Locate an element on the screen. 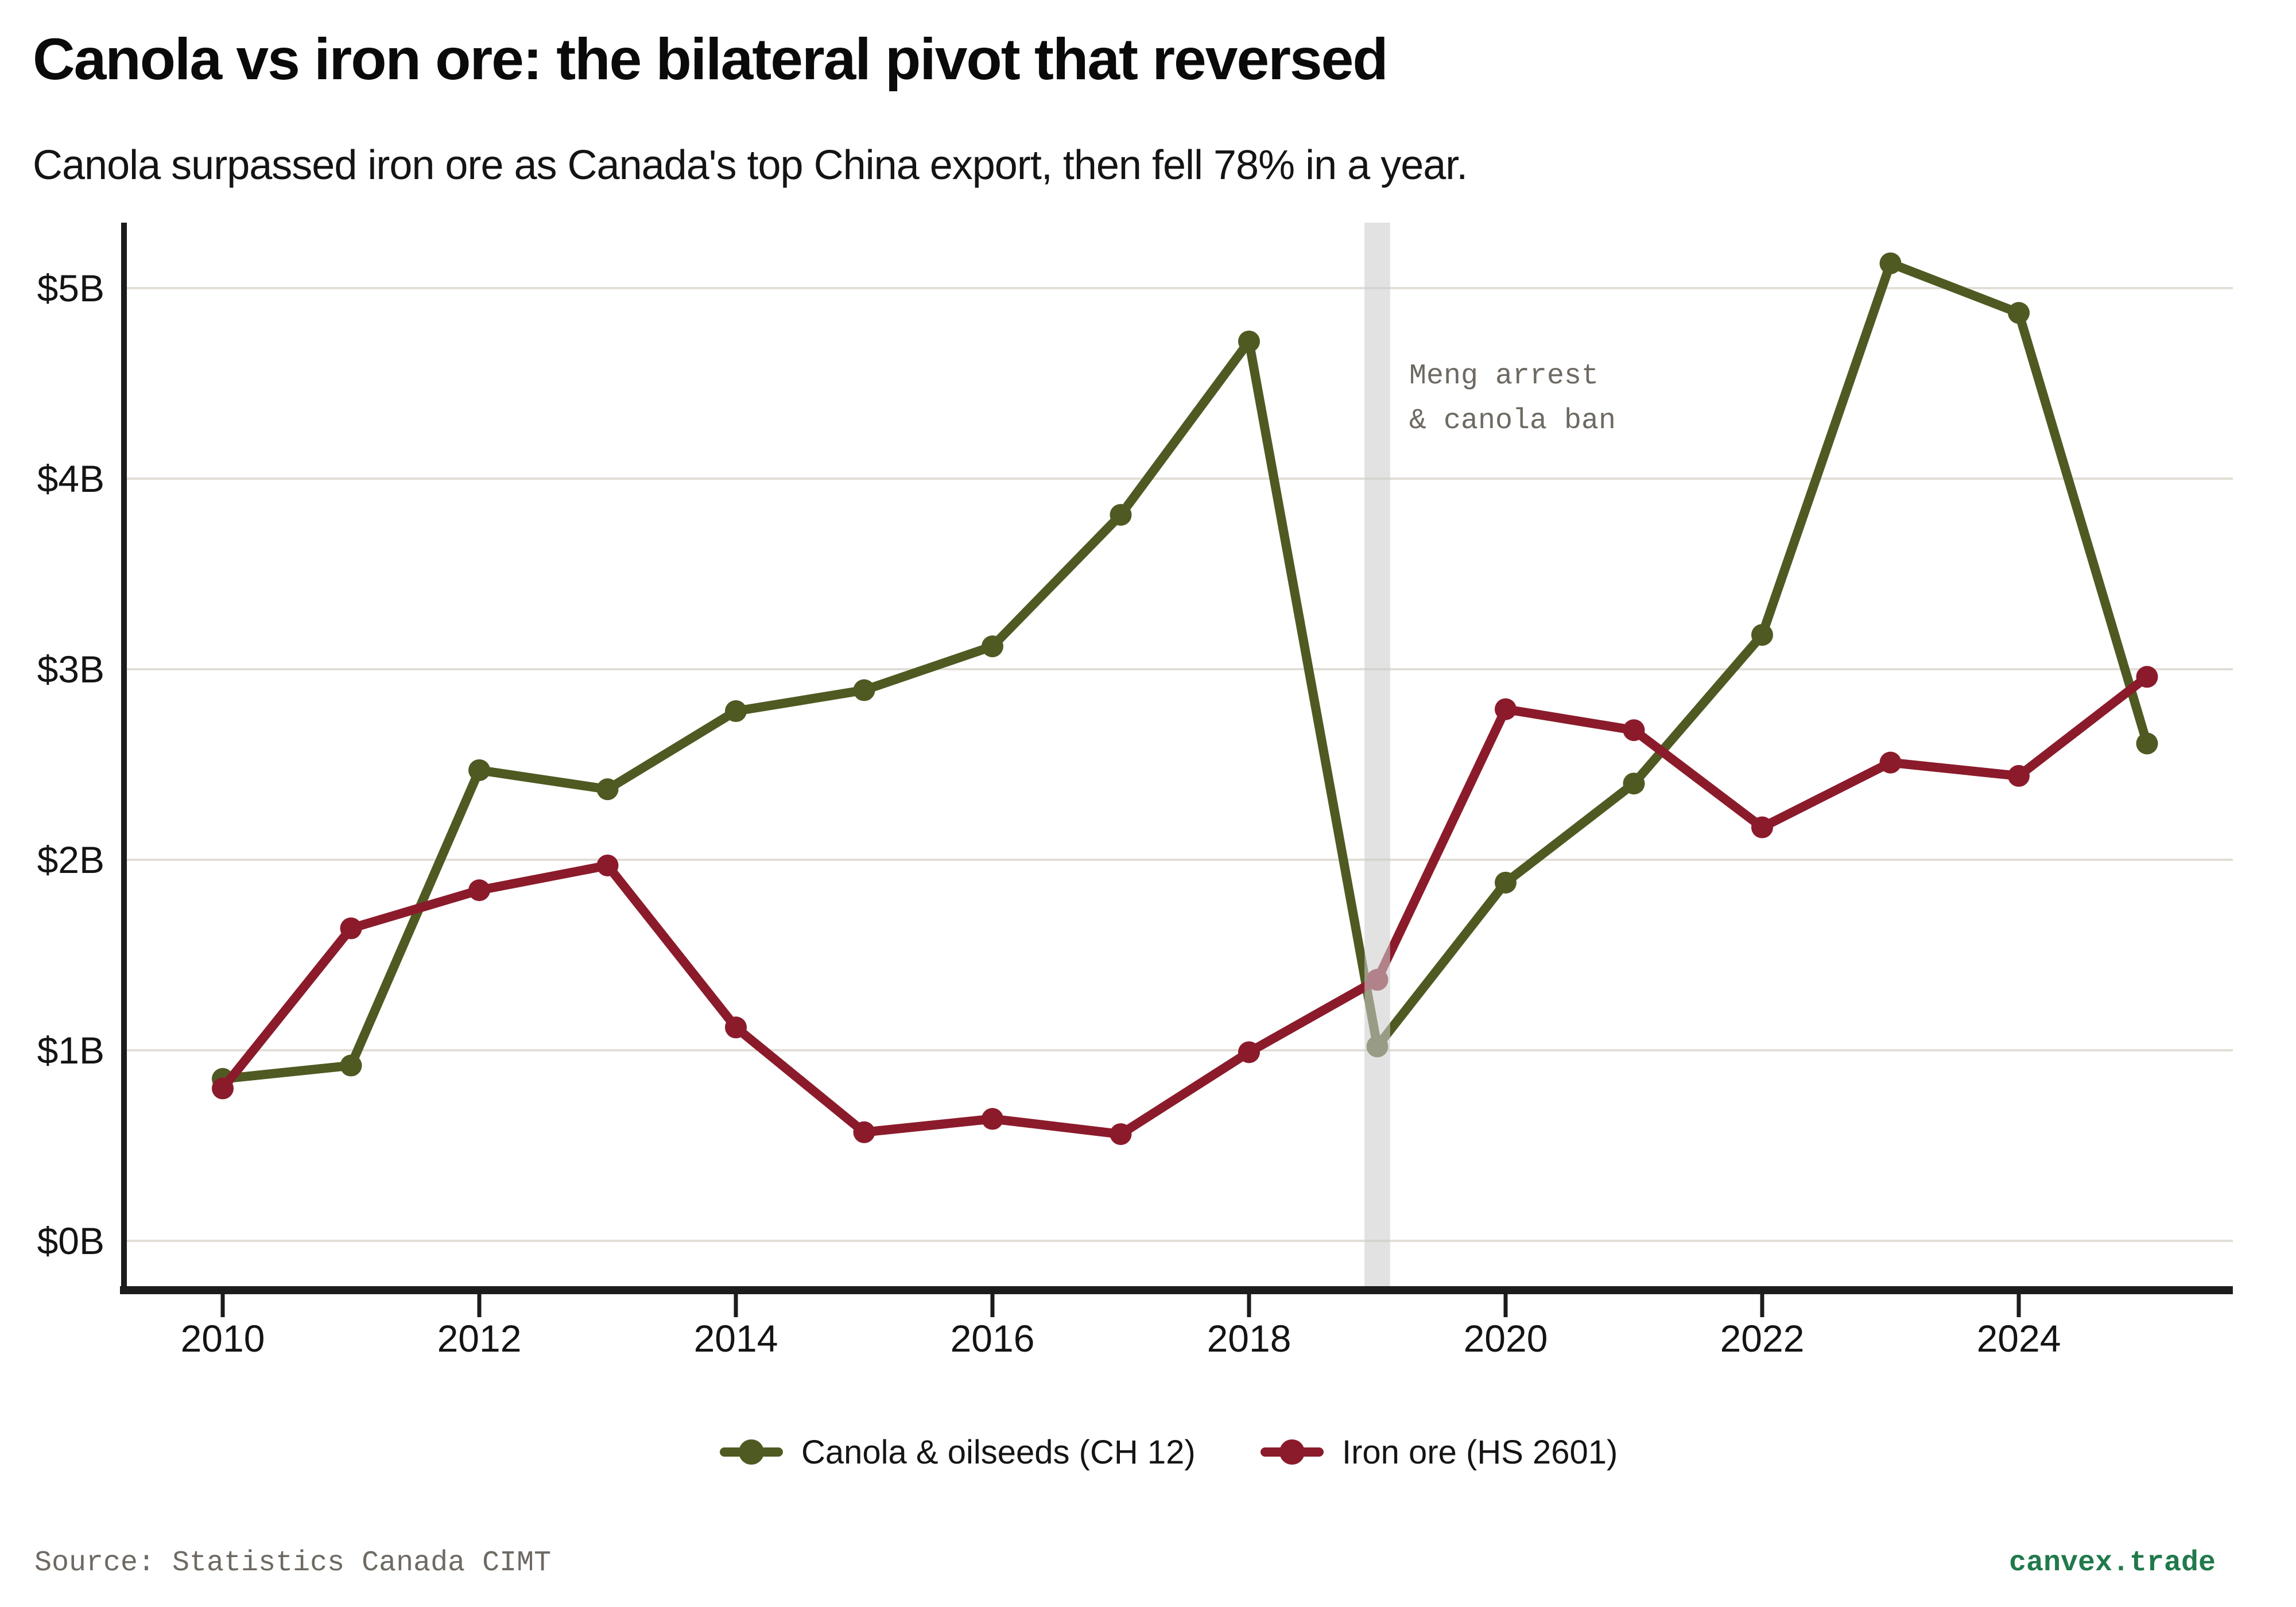  y-axis-labels: $0B $1B $2B $3B $4B $5B is located at coordinates (70, 765).